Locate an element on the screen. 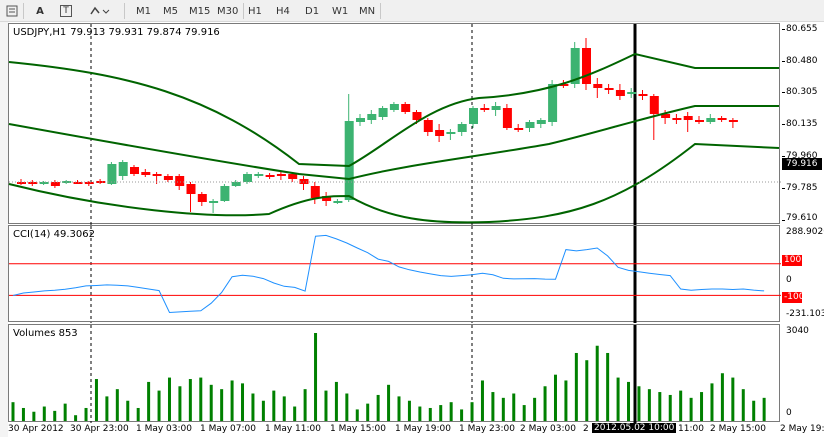  volumes-axis: 3040 0 is located at coordinates (803, 373).